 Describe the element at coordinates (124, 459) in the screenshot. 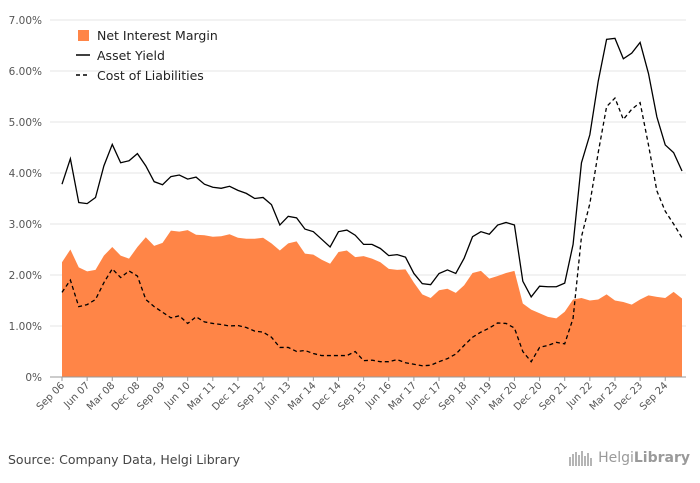

I see `source-note: Source: Company Data, Helgi Library` at that location.